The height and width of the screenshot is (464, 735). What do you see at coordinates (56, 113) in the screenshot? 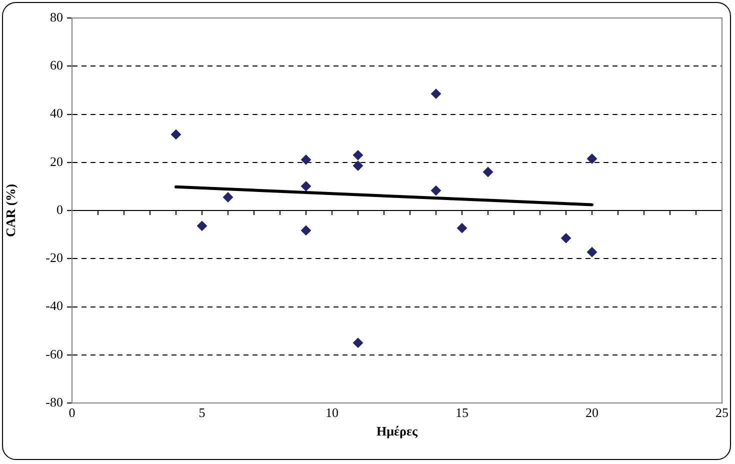
I see `y-tick-label: 40` at bounding box center [56, 113].